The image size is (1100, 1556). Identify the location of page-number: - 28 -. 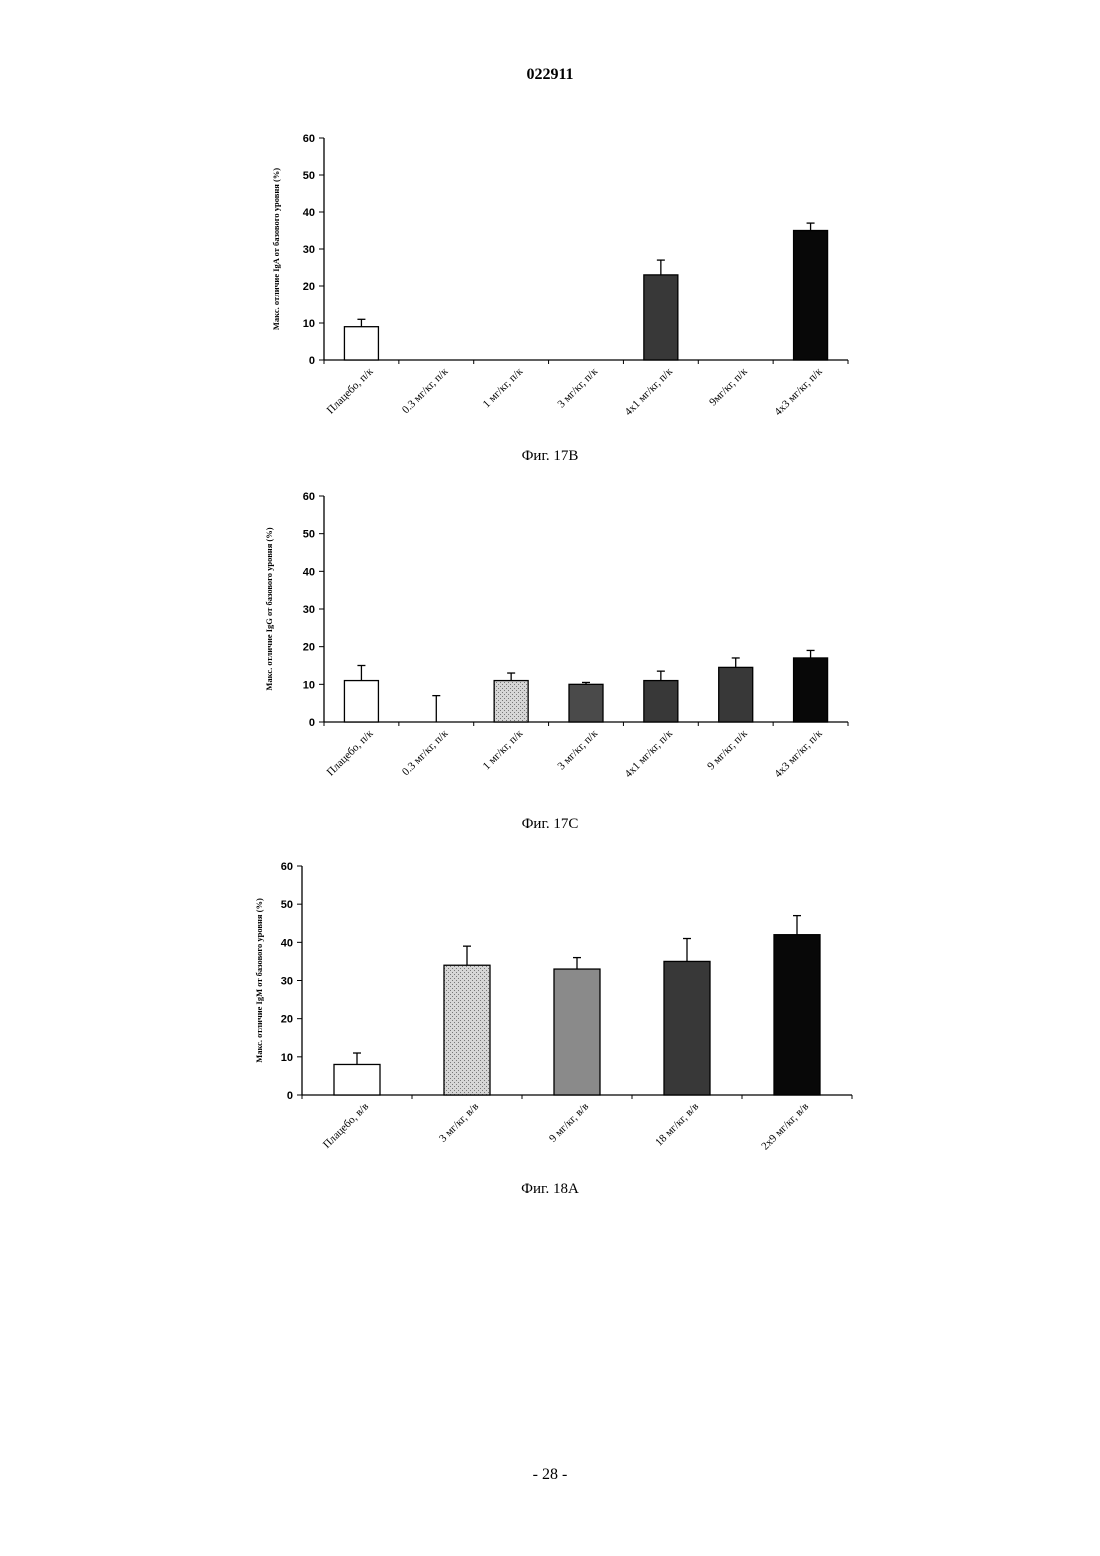
(550, 1475).